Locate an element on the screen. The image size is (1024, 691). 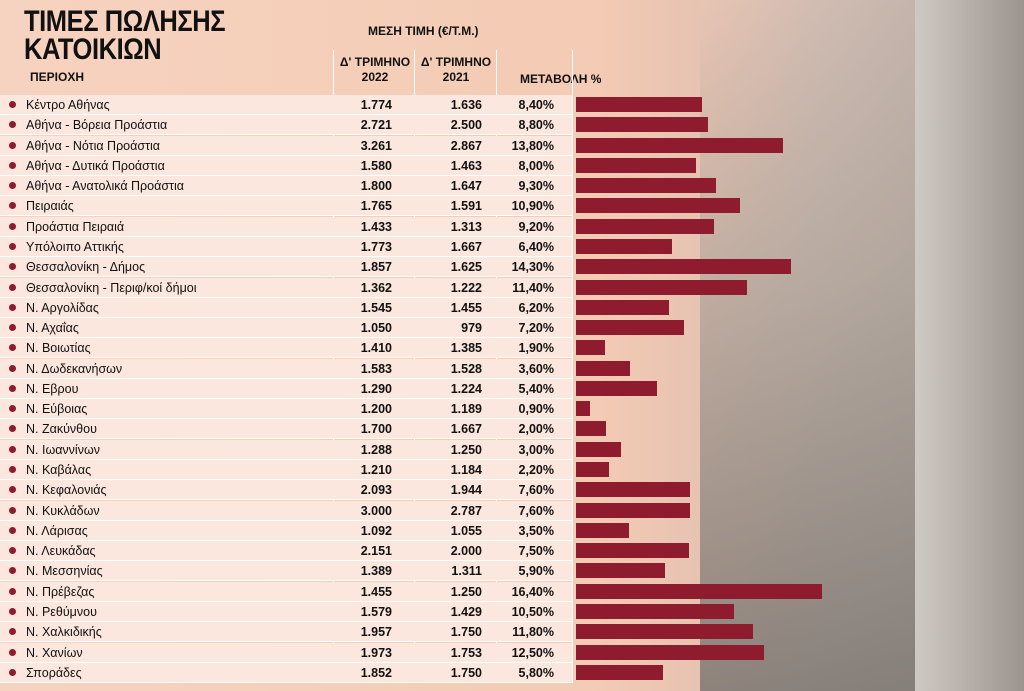
change-label: 6,40% is located at coordinates (536, 246).